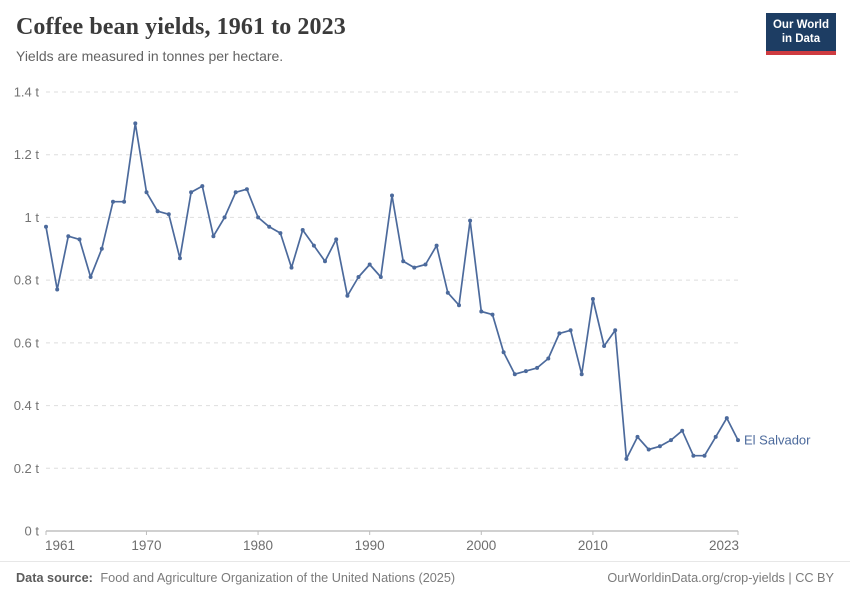 This screenshot has height=600, width=850. I want to click on x-axis-tick-label: 1990, so click(370, 545).